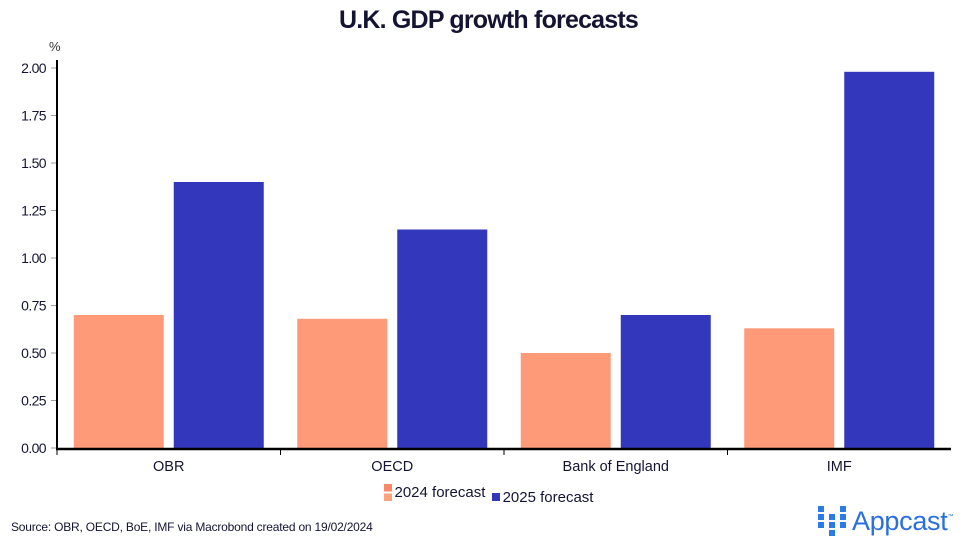 This screenshot has height=546, width=977. I want to click on x-tick-label: OECD, so click(392, 467).